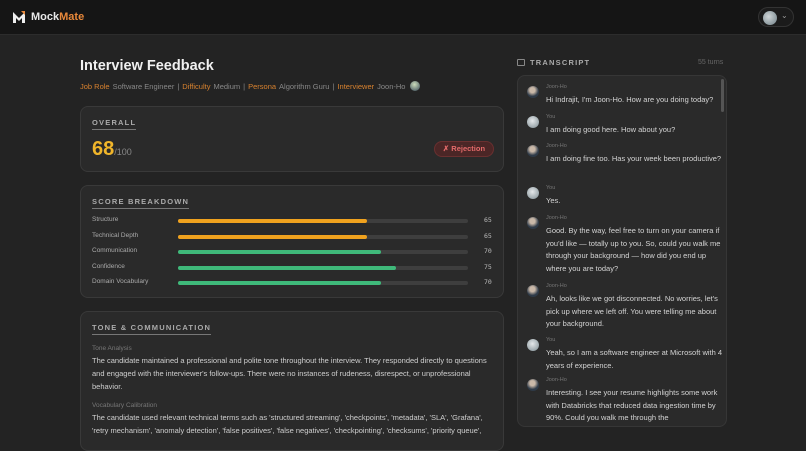  I want to click on message-text: Yes., so click(553, 200).